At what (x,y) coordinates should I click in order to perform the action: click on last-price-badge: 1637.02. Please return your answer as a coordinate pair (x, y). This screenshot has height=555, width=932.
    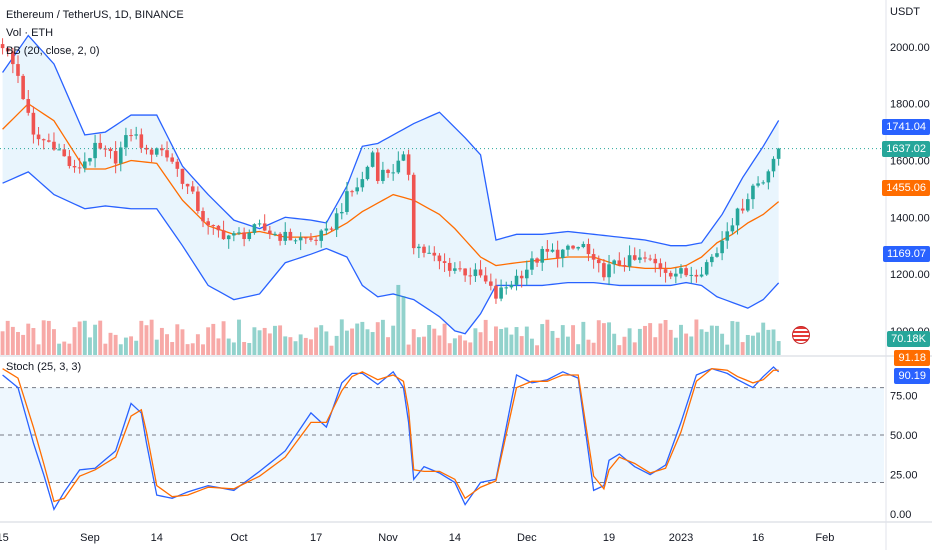
    Looking at the image, I should click on (906, 149).